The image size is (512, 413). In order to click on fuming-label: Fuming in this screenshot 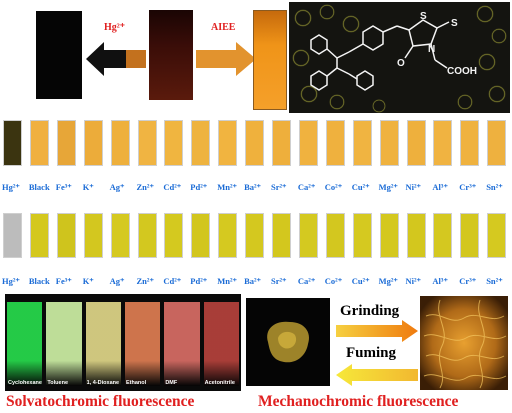, I will do `click(371, 353)`.